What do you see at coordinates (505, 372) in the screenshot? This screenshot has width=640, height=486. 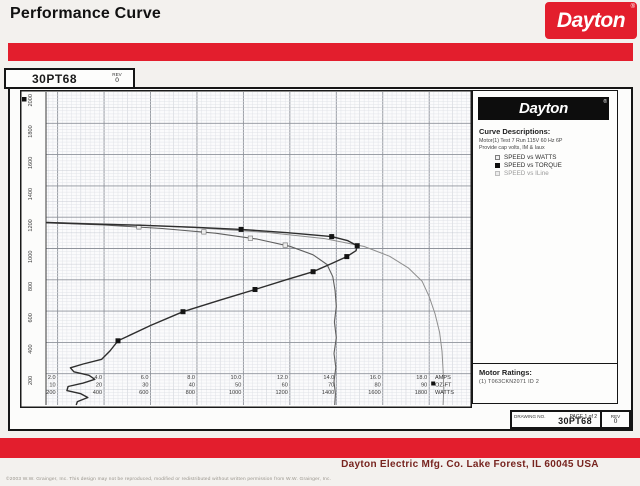 I see `motor-ratings-title: Motor Ratings:` at bounding box center [505, 372].